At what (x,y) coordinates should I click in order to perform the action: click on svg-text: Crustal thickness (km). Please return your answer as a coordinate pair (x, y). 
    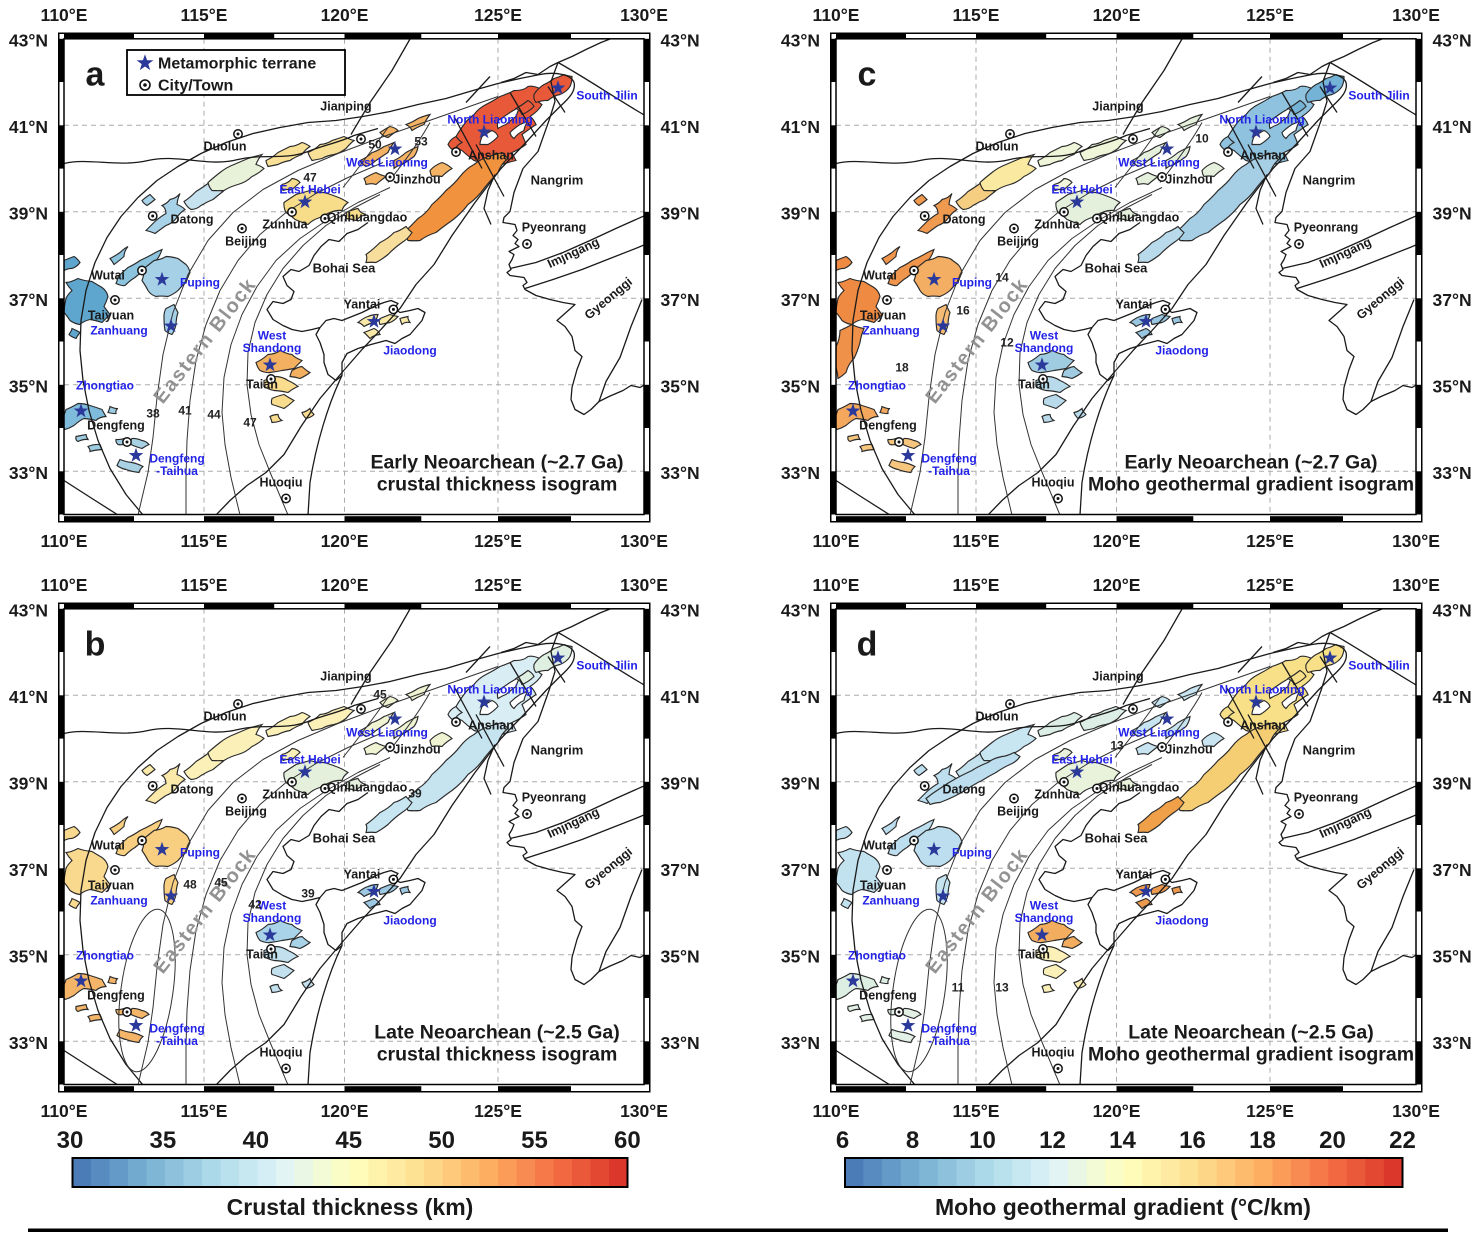
    Looking at the image, I should click on (350, 1207).